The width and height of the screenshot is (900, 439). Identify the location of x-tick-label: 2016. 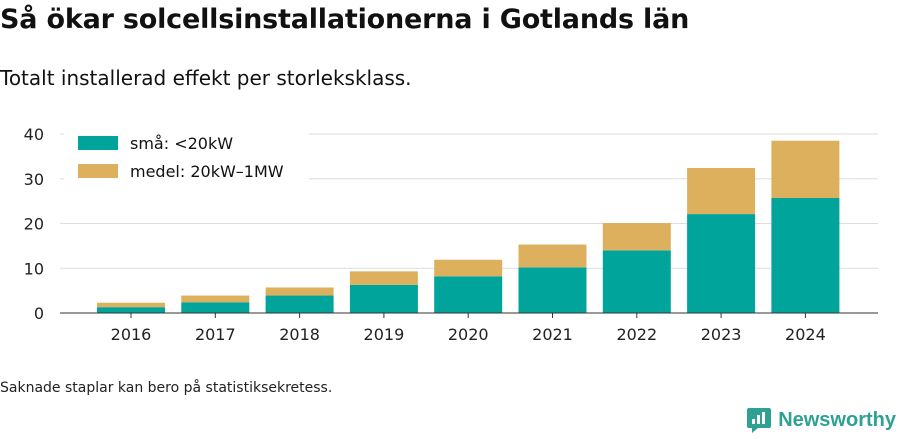
(131, 334).